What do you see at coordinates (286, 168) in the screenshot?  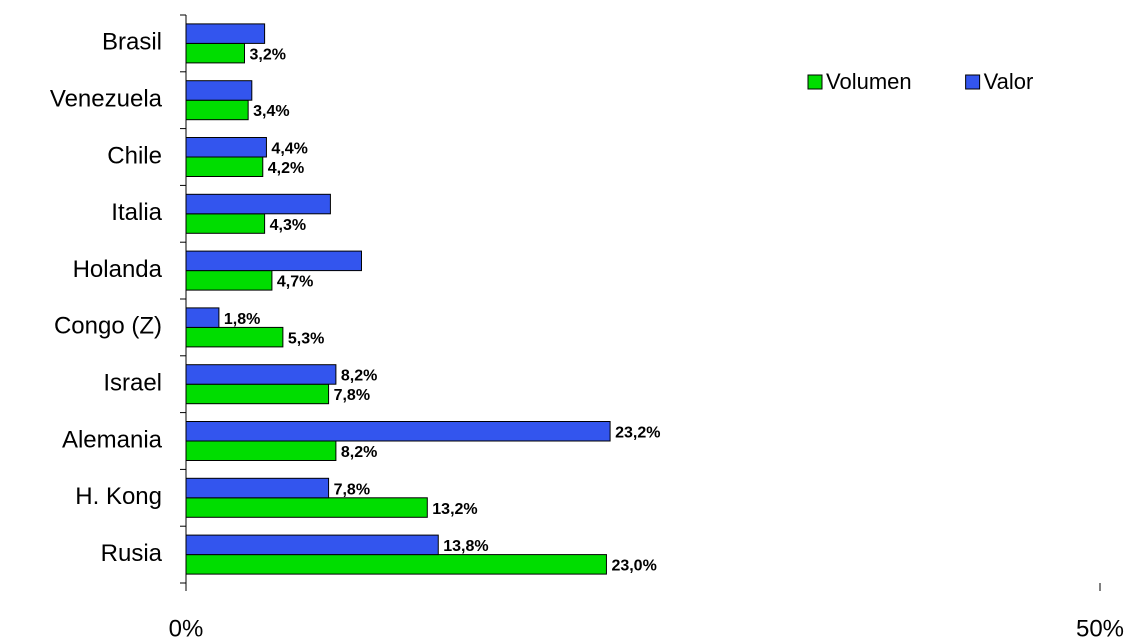 I see `value-label: 4,2%` at bounding box center [286, 168].